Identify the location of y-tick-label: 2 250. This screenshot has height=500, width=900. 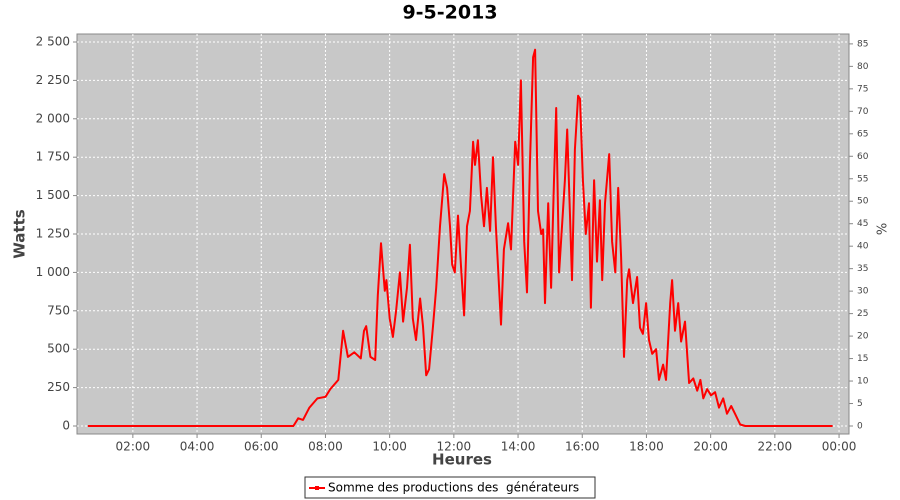
(53, 80).